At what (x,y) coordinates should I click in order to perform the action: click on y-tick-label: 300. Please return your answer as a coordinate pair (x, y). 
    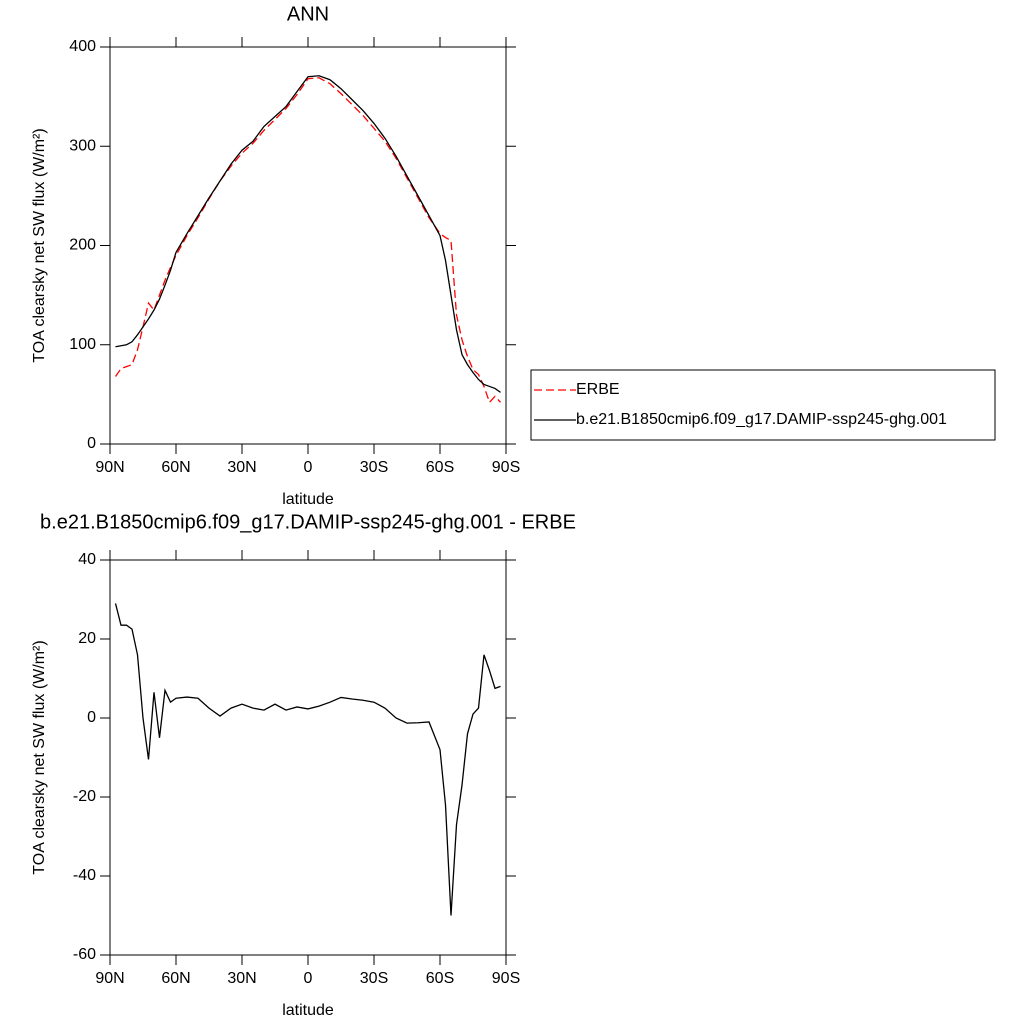
    Looking at the image, I should click on (82, 145).